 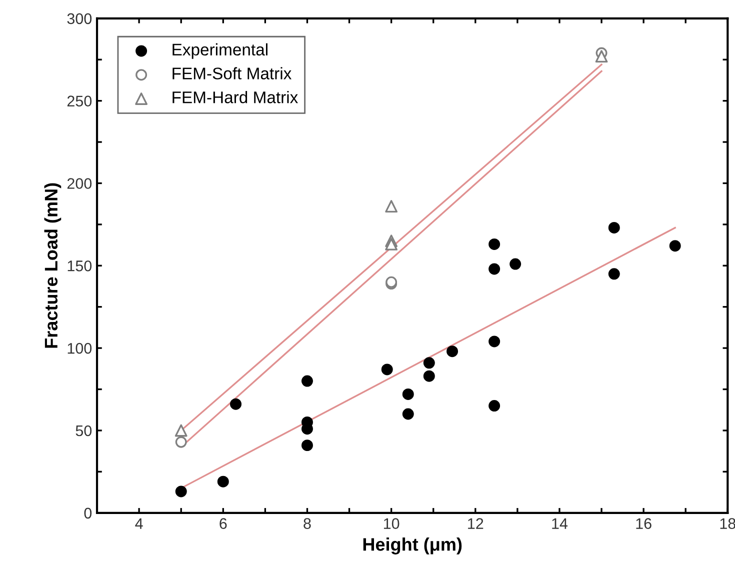 What do you see at coordinates (139, 523) in the screenshot?
I see `x-tick-label: 4` at bounding box center [139, 523].